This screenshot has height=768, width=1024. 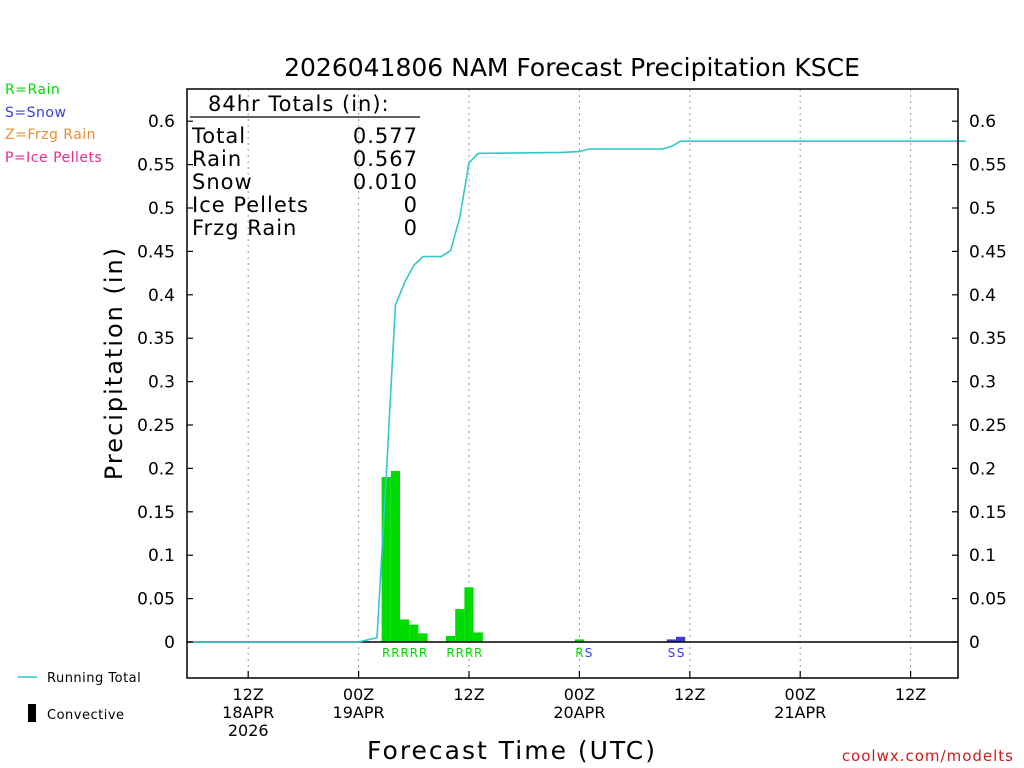 I want to click on y-tick-label-right: 0.6, so click(x=982, y=122).